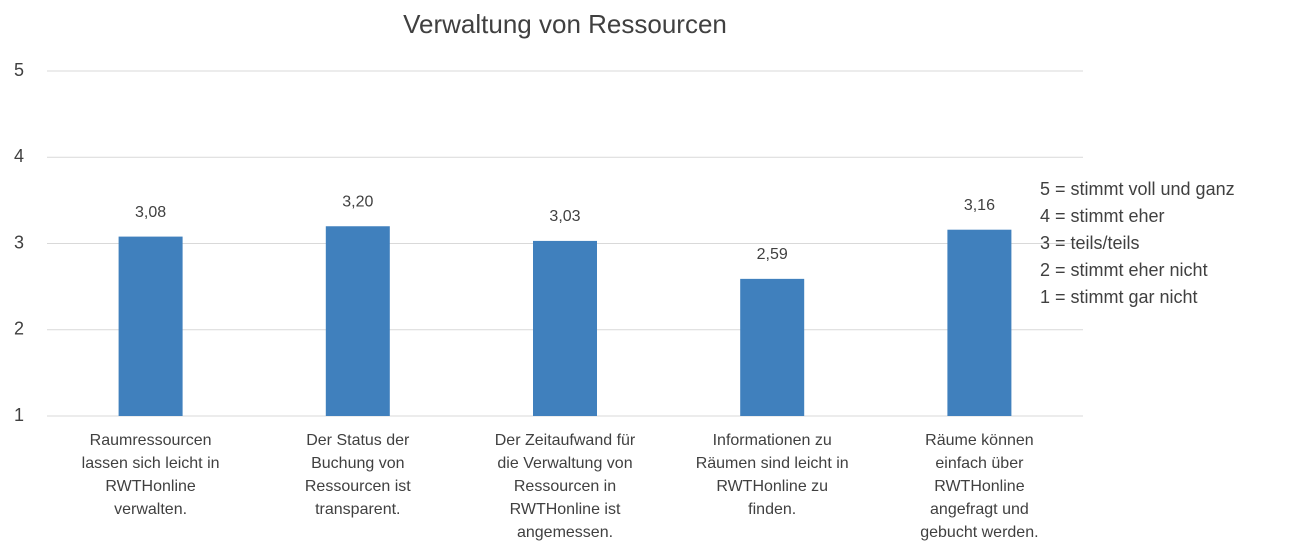 The width and height of the screenshot is (1308, 550). What do you see at coordinates (150, 212) in the screenshot?
I see `value-label: 3,08` at bounding box center [150, 212].